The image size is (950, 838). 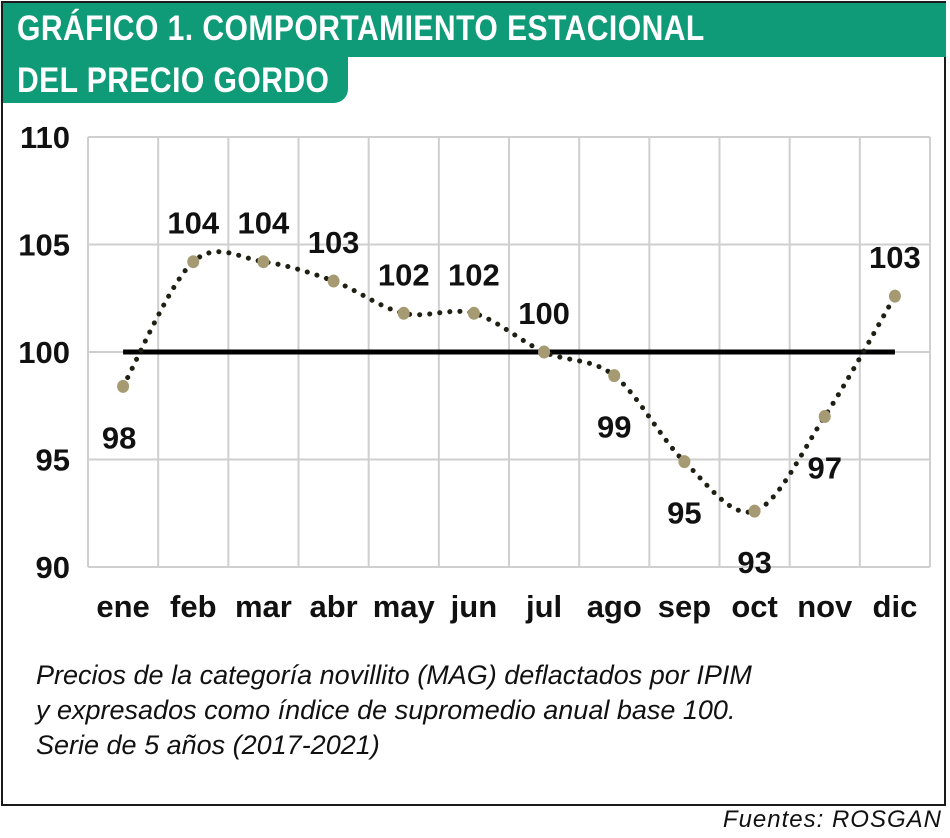 I want to click on title-tab, so click(x=175, y=80).